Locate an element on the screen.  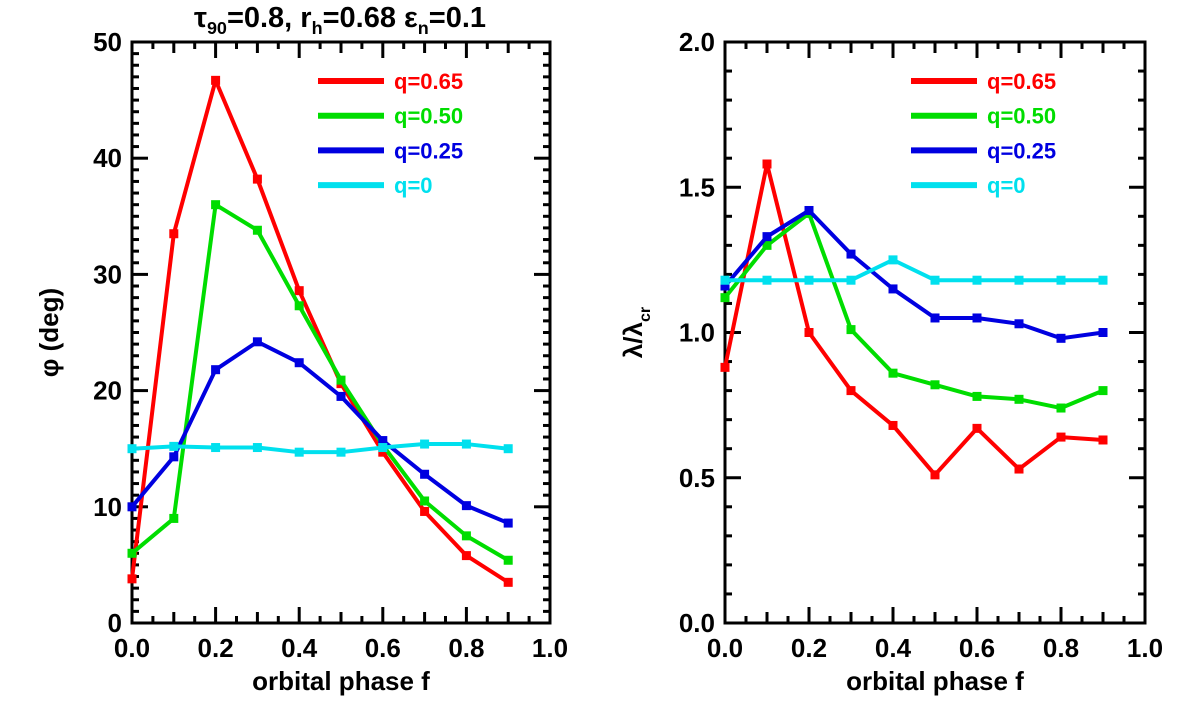
x-tick-label: 0.0 is located at coordinates (132, 648).